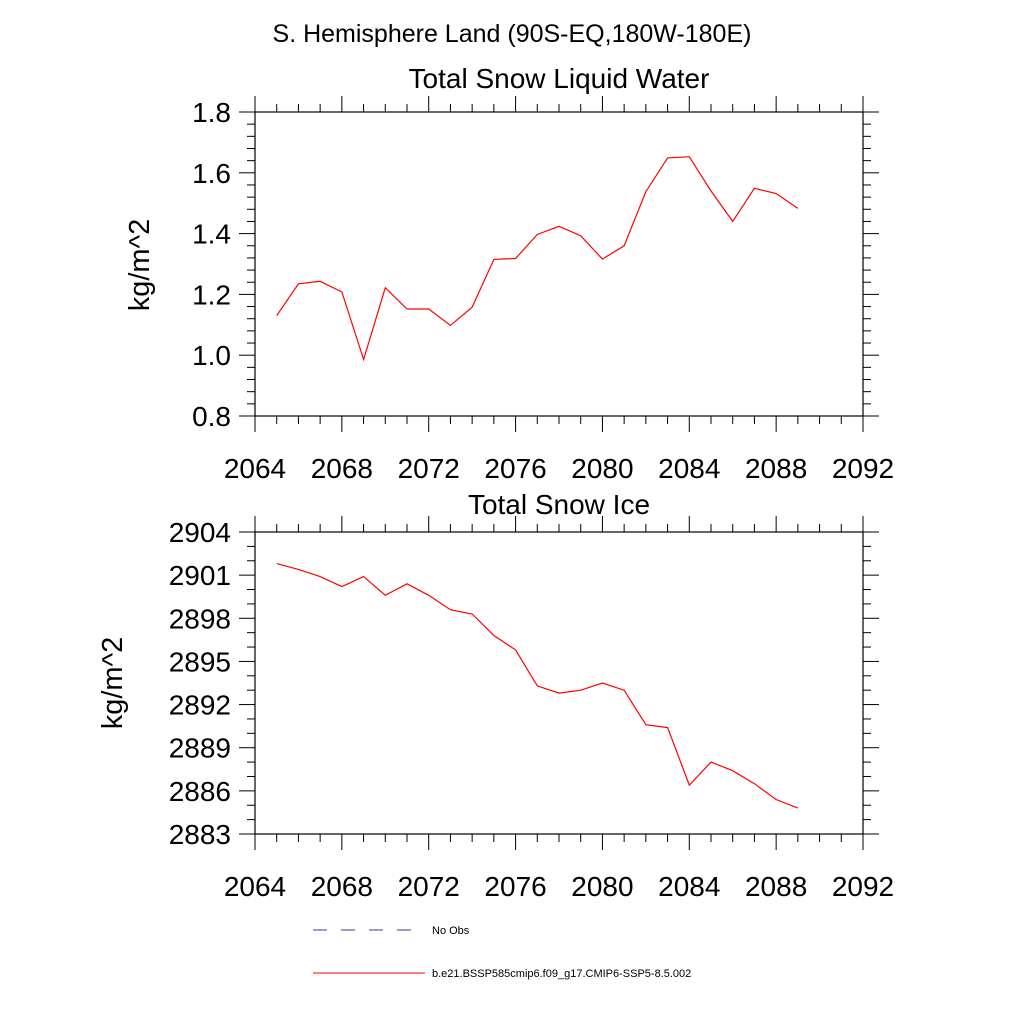 The width and height of the screenshot is (1024, 1024). Describe the element at coordinates (211, 173) in the screenshot. I see `y-tick-label: 1.6` at that location.